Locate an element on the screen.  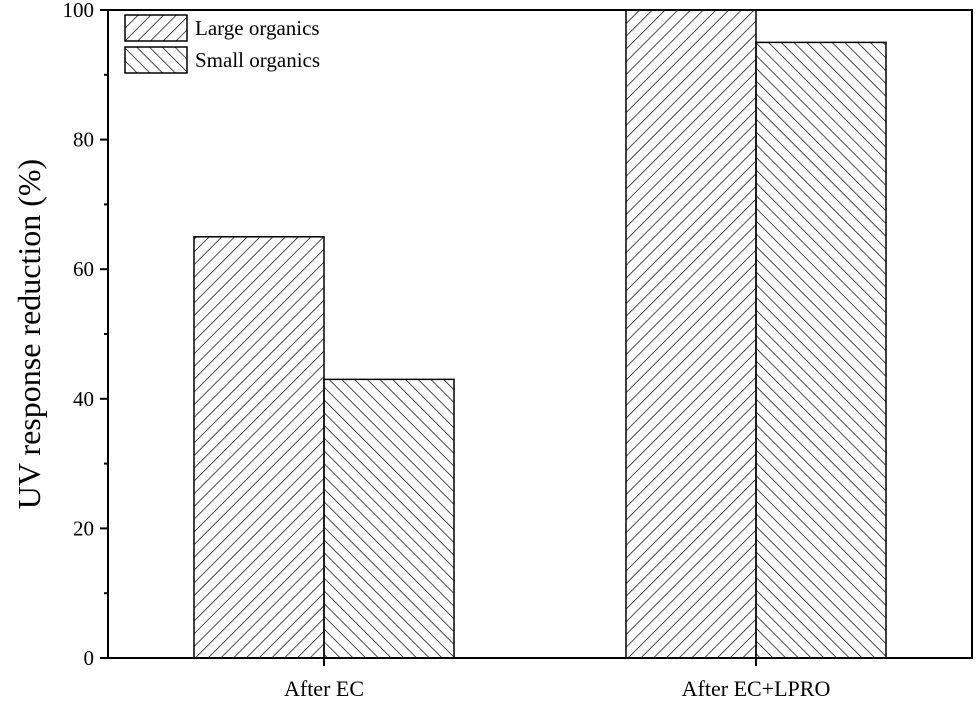
legend: Large organics Small organics is located at coordinates (222, 44).